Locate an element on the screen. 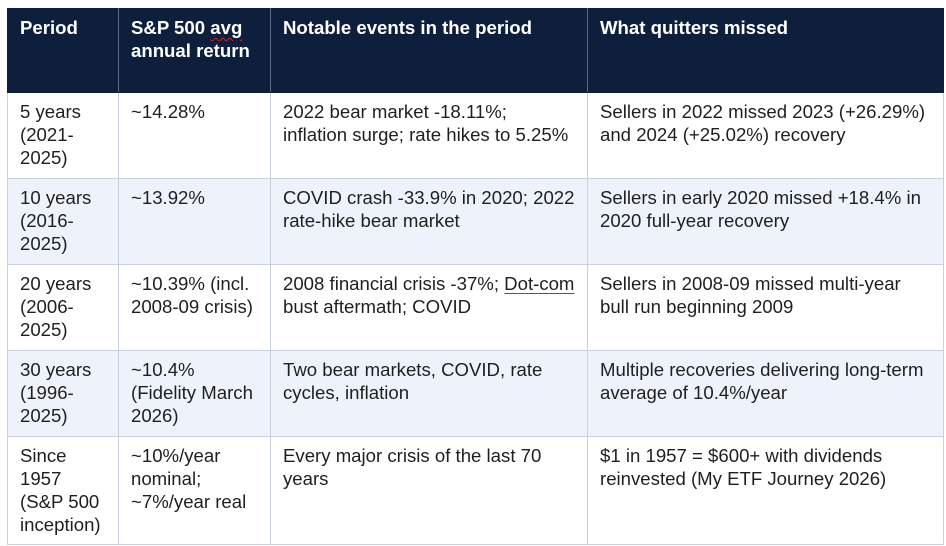 Image resolution: width=946 pixels, height=546 pixels. cell-return: ~10.4% (Fidelity March 2026) is located at coordinates (194, 393).